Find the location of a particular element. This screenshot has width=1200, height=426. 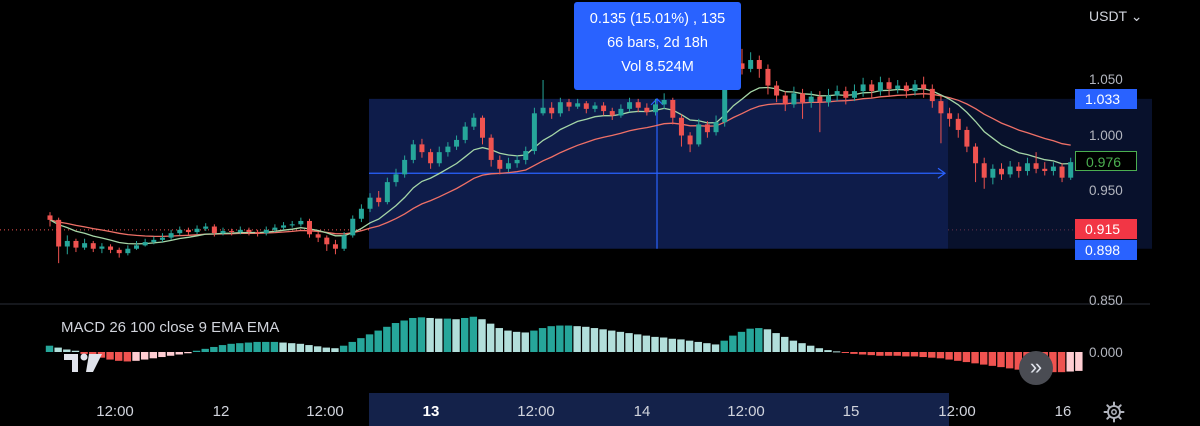

time-label: 14 is located at coordinates (642, 411).